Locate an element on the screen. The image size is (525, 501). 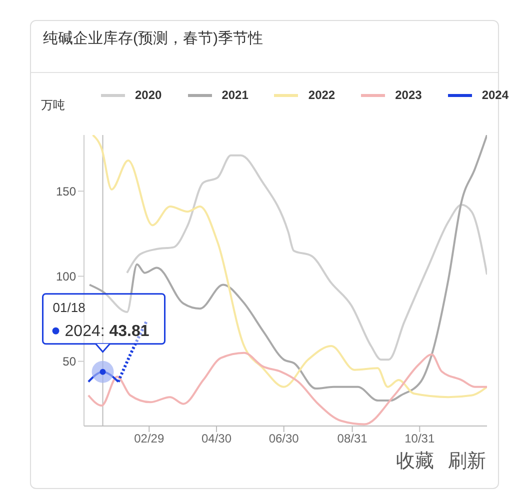
y-tick-label: 50 is located at coordinates (69, 361).